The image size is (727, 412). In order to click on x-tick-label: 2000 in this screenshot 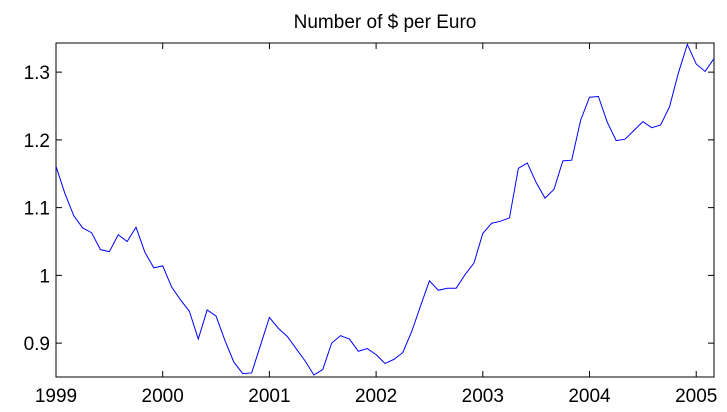, I will do `click(163, 396)`.